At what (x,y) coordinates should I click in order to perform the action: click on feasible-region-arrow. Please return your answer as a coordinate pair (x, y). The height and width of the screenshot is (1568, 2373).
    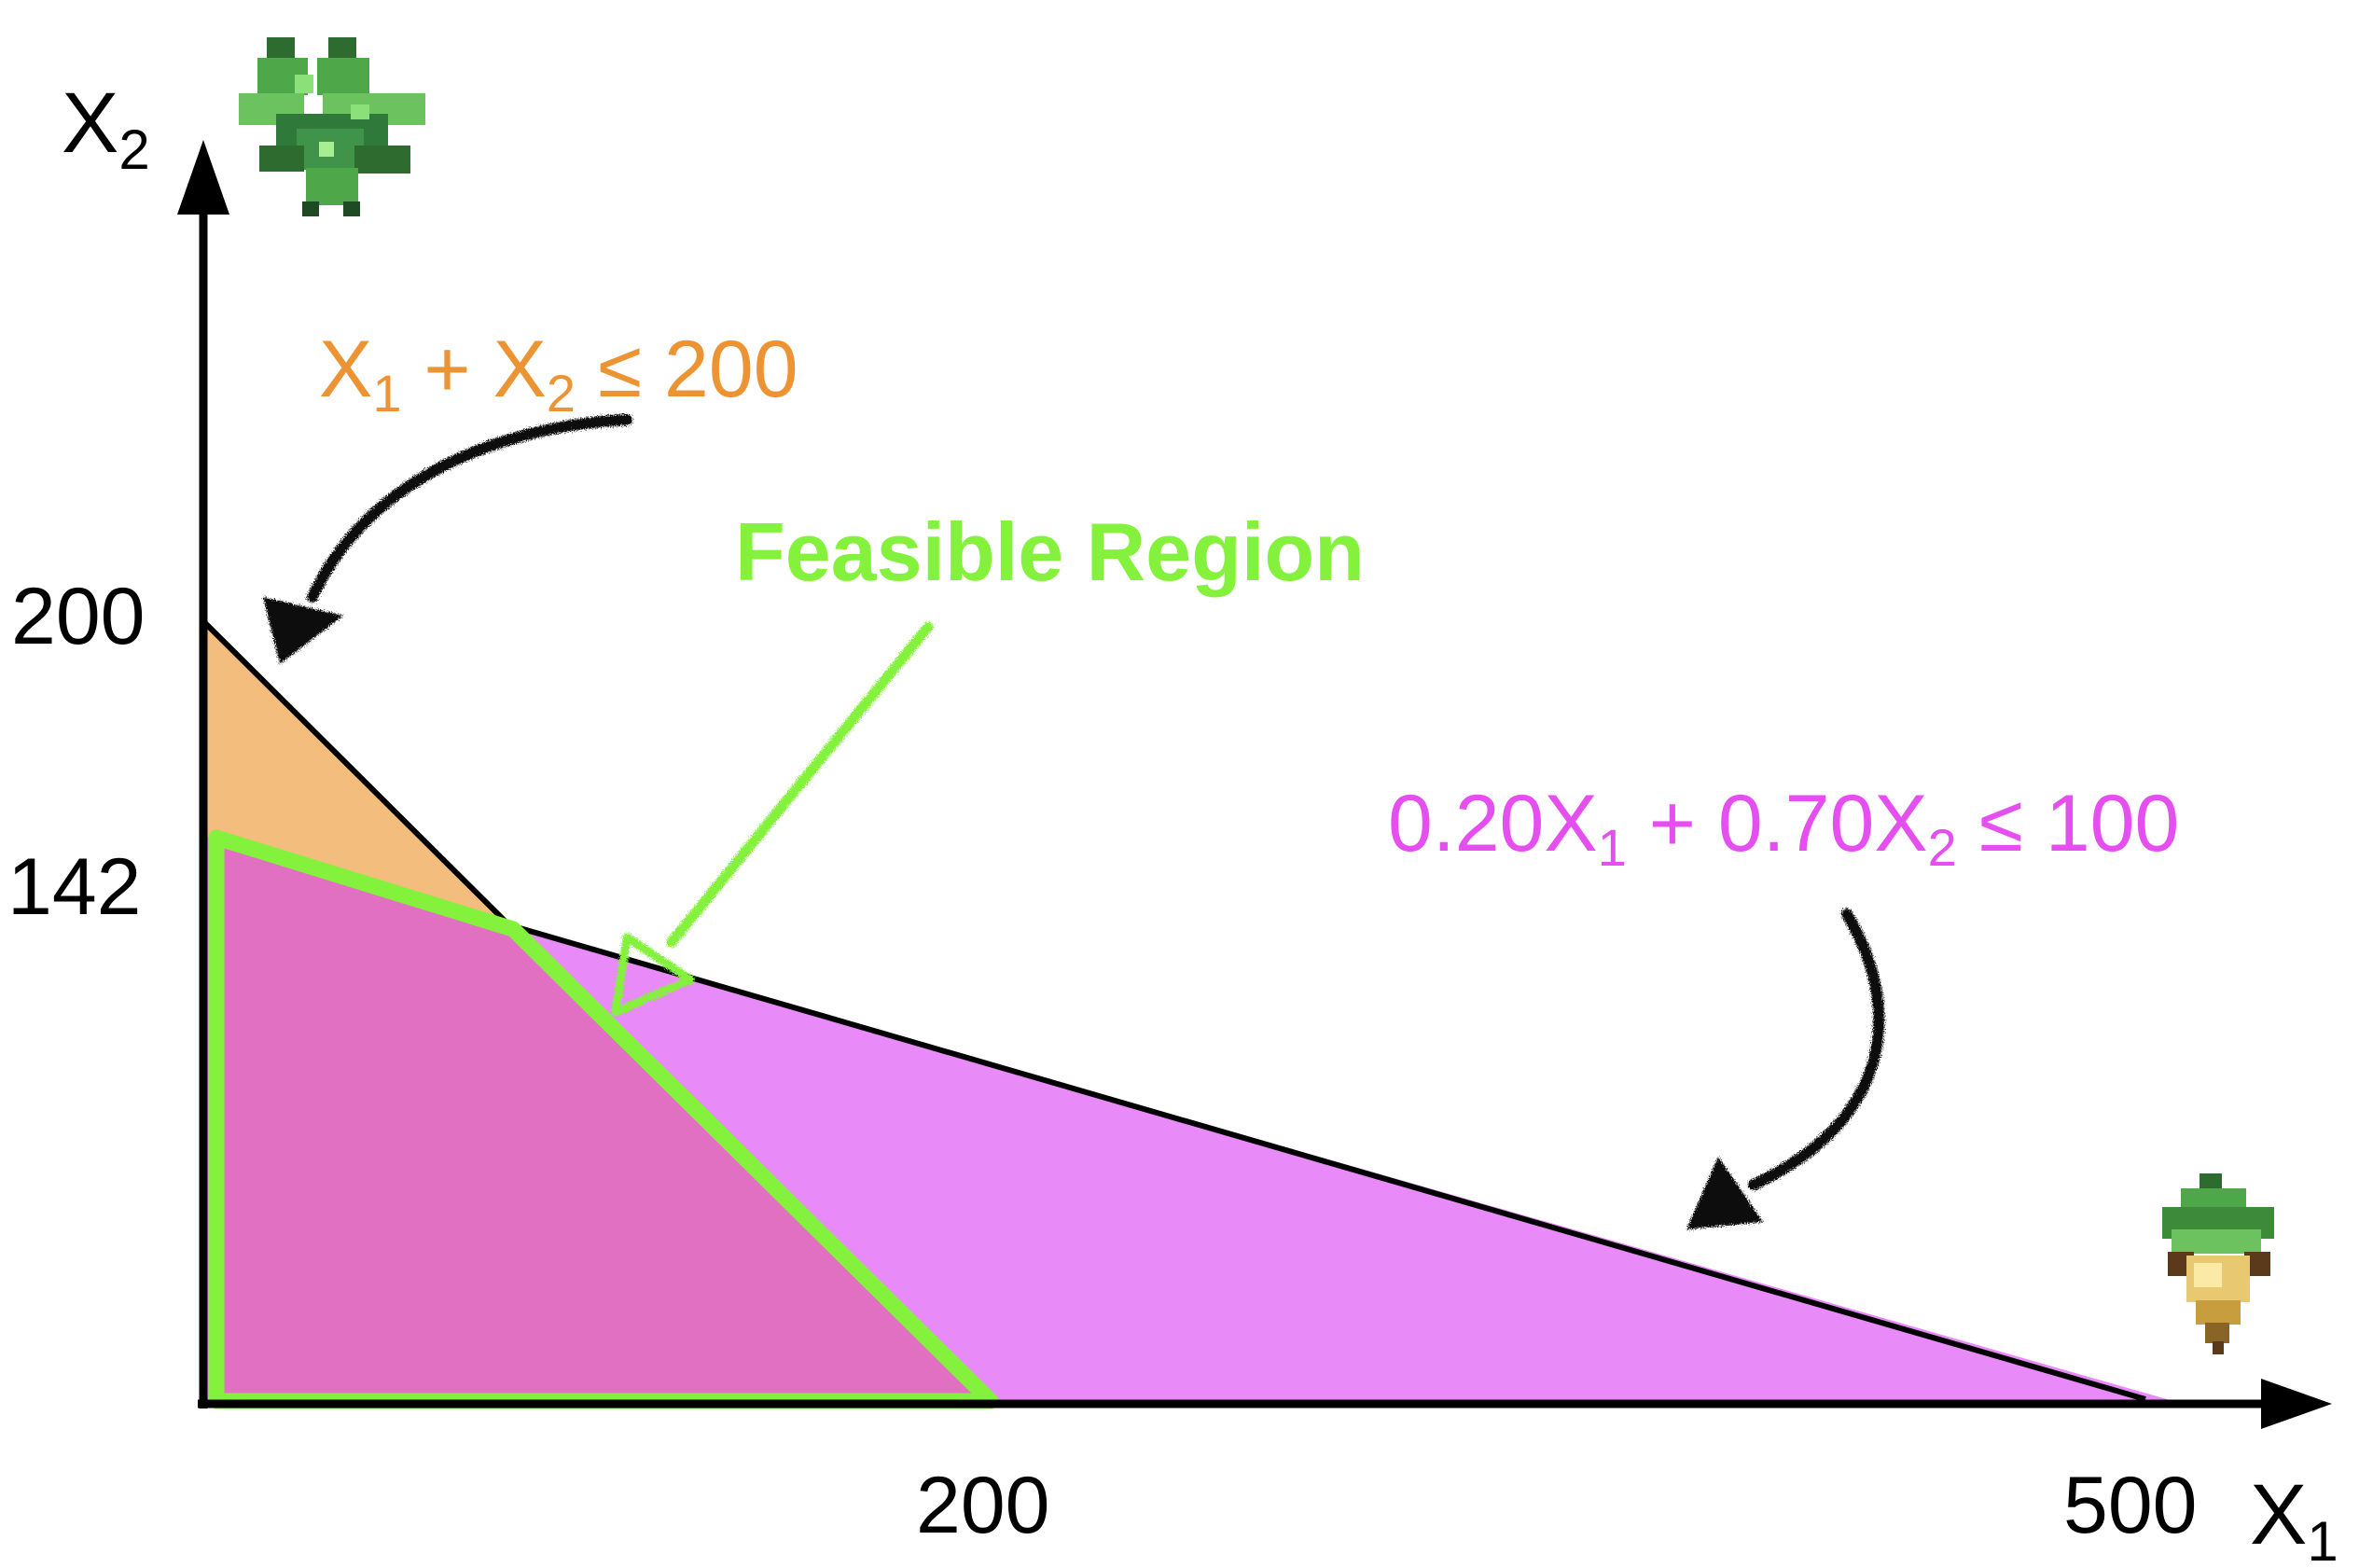
    Looking at the image, I should click on (772, 819).